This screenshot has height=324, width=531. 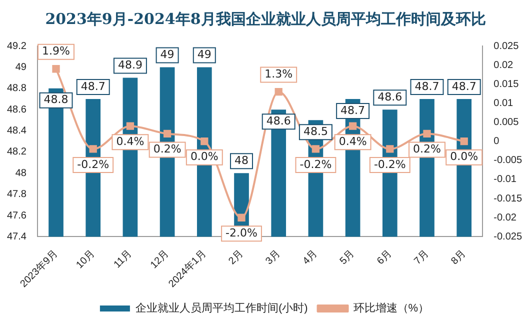 I want to click on y-tick-label: 47.8, so click(x=16, y=194).